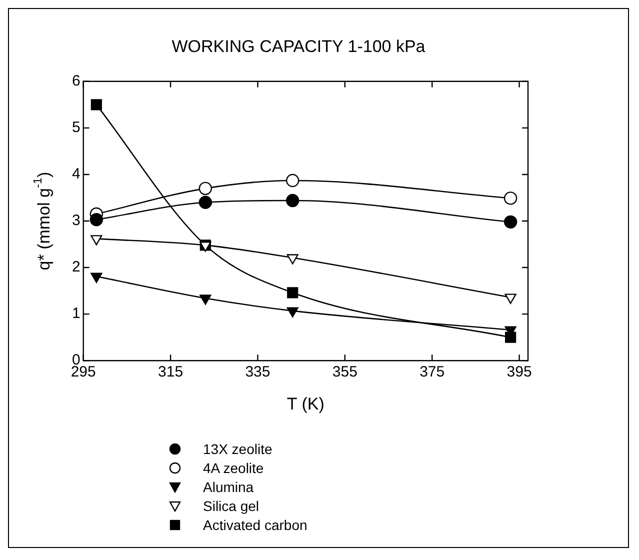 The width and height of the screenshot is (639, 560). What do you see at coordinates (345, 372) in the screenshot?
I see `x-tick-label: 355` at bounding box center [345, 372].